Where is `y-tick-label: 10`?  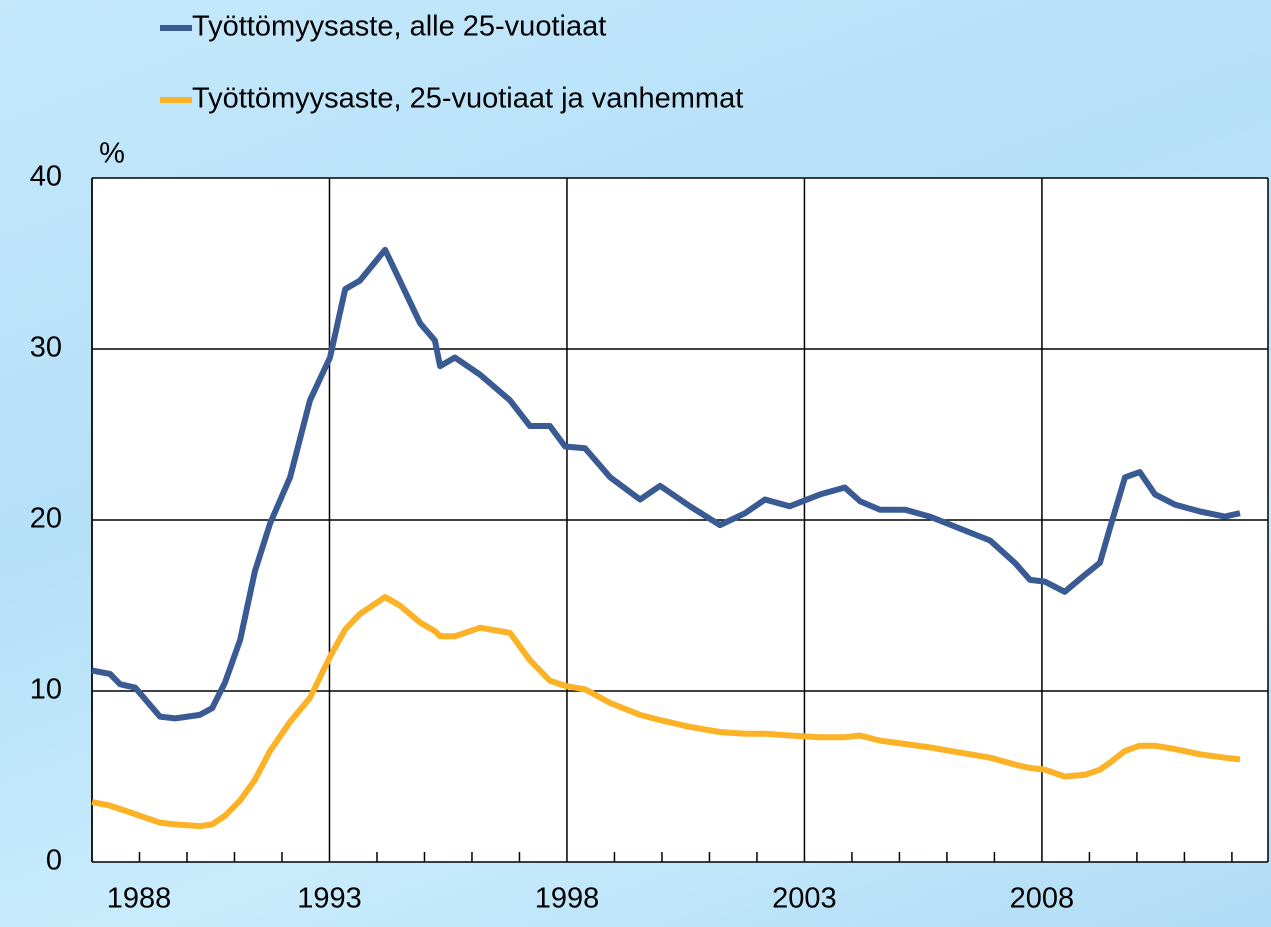
y-tick-label: 10 is located at coordinates (46, 690).